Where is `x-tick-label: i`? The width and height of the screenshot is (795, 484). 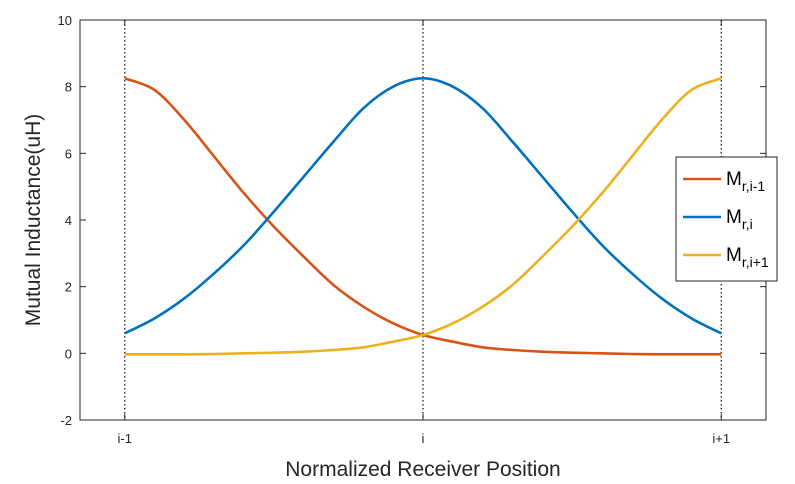
x-tick-label: i is located at coordinates (423, 438).